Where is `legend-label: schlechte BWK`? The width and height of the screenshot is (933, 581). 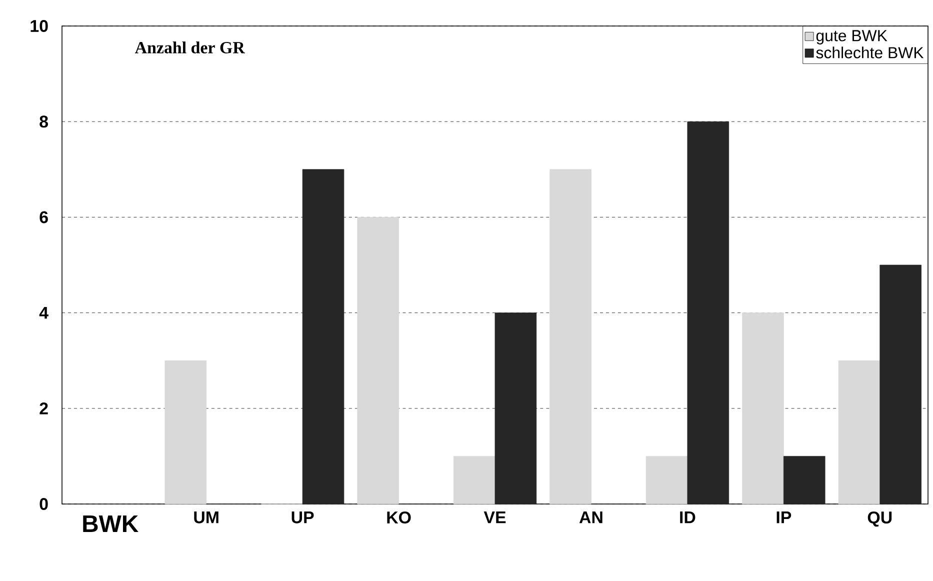 legend-label: schlechte BWK is located at coordinates (870, 52).